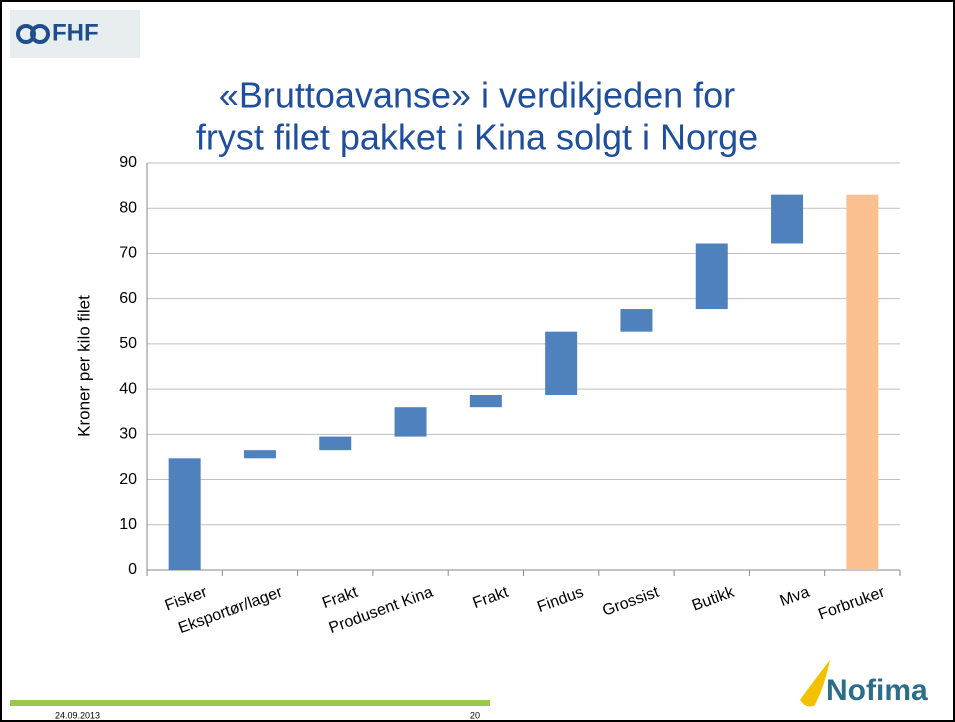 The image size is (955, 722). I want to click on brand-text: Nofima, so click(877, 690).